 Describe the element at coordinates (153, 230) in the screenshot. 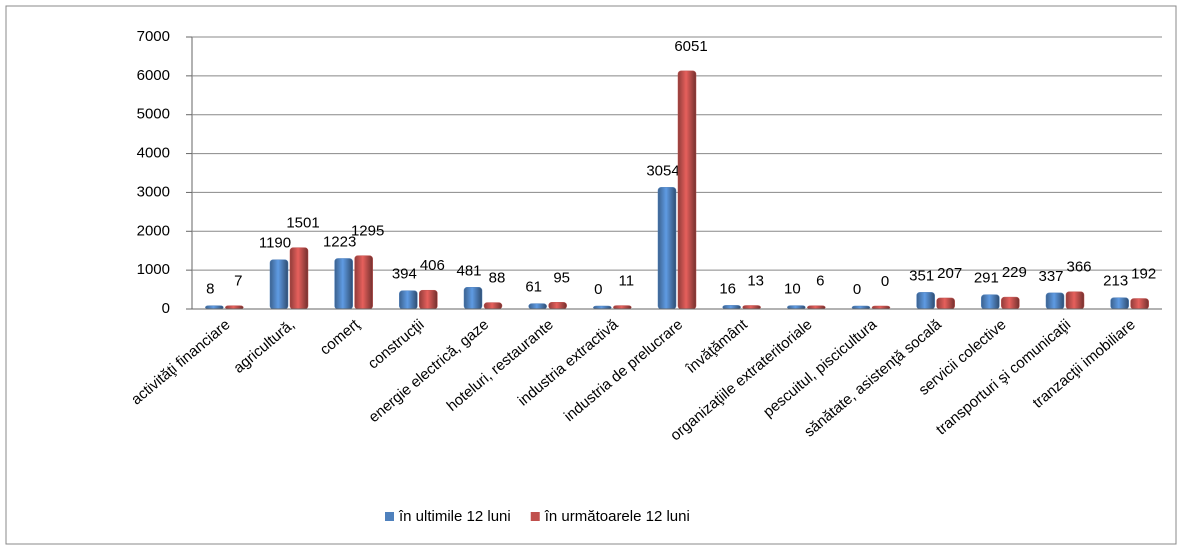

I see `y-tick-label: 2000` at that location.